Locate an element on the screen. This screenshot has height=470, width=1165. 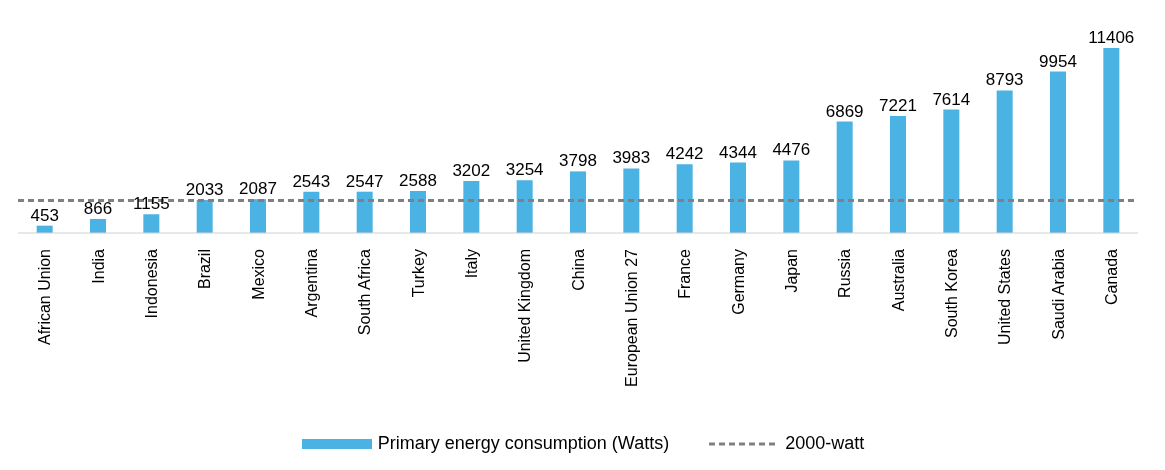
x-tick-label: European Union 27 is located at coordinates (631, 317).